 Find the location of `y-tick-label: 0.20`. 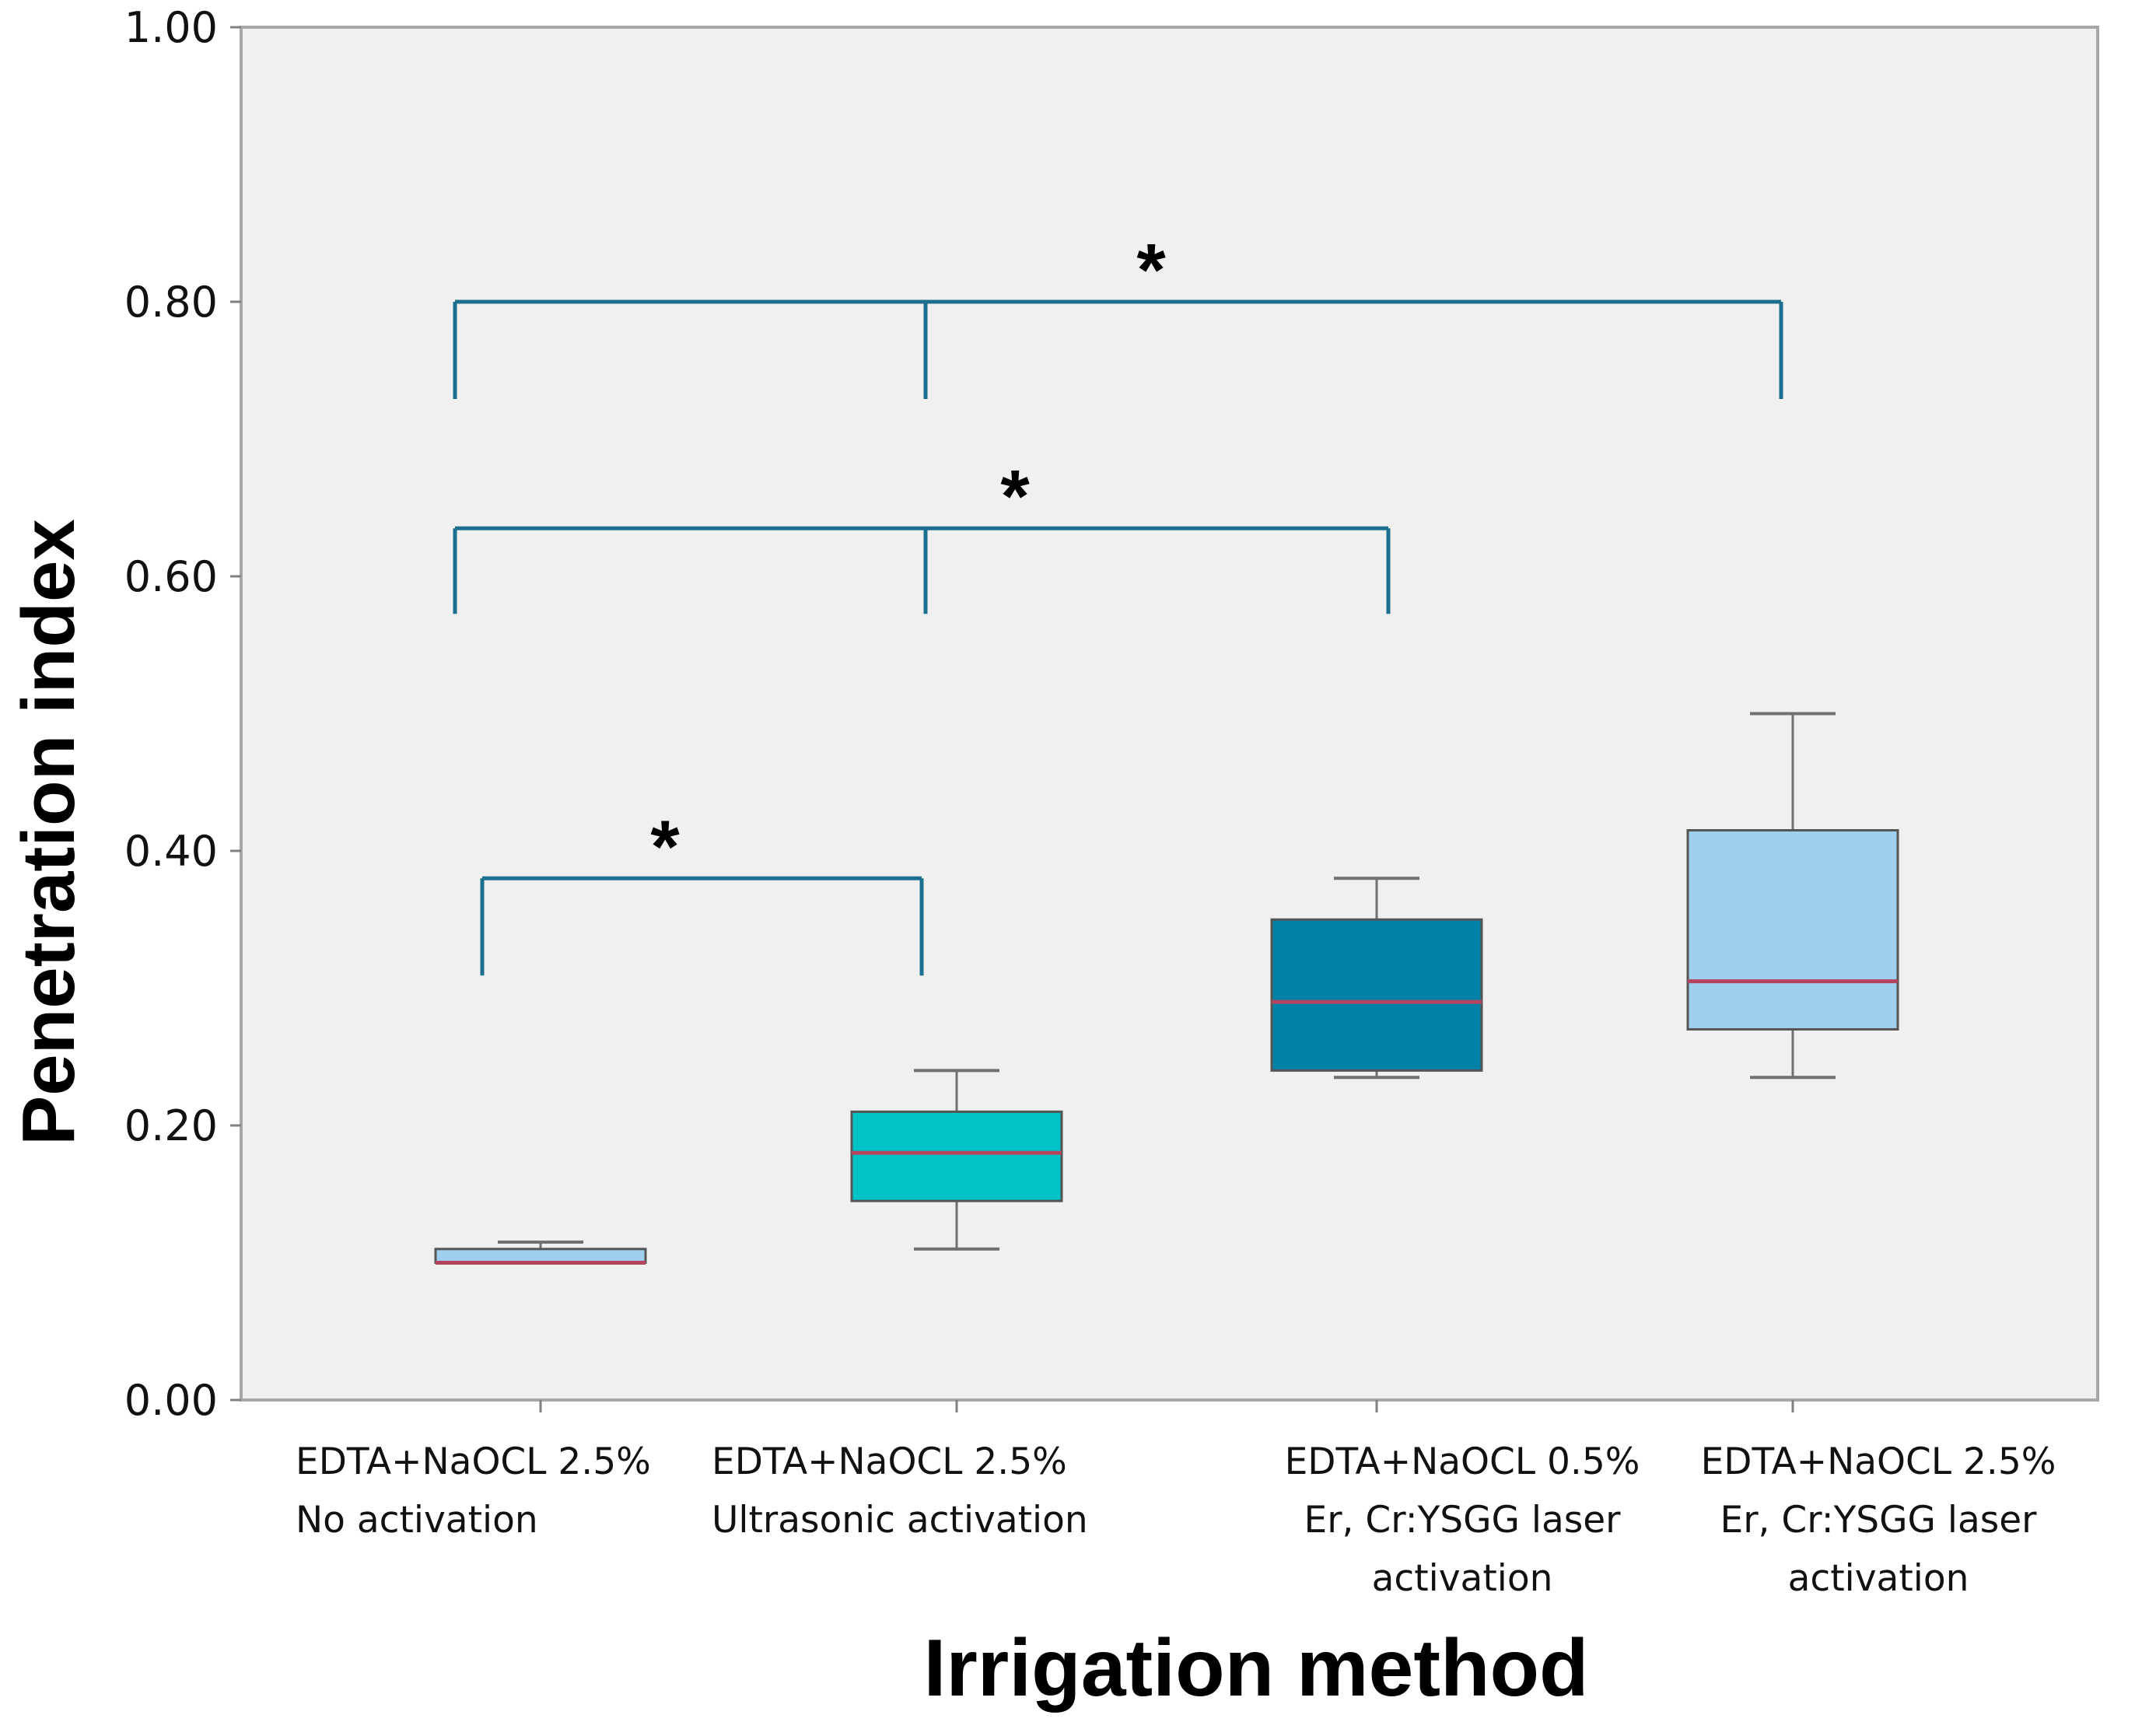

y-tick-label: 0.20 is located at coordinates (171, 1125).